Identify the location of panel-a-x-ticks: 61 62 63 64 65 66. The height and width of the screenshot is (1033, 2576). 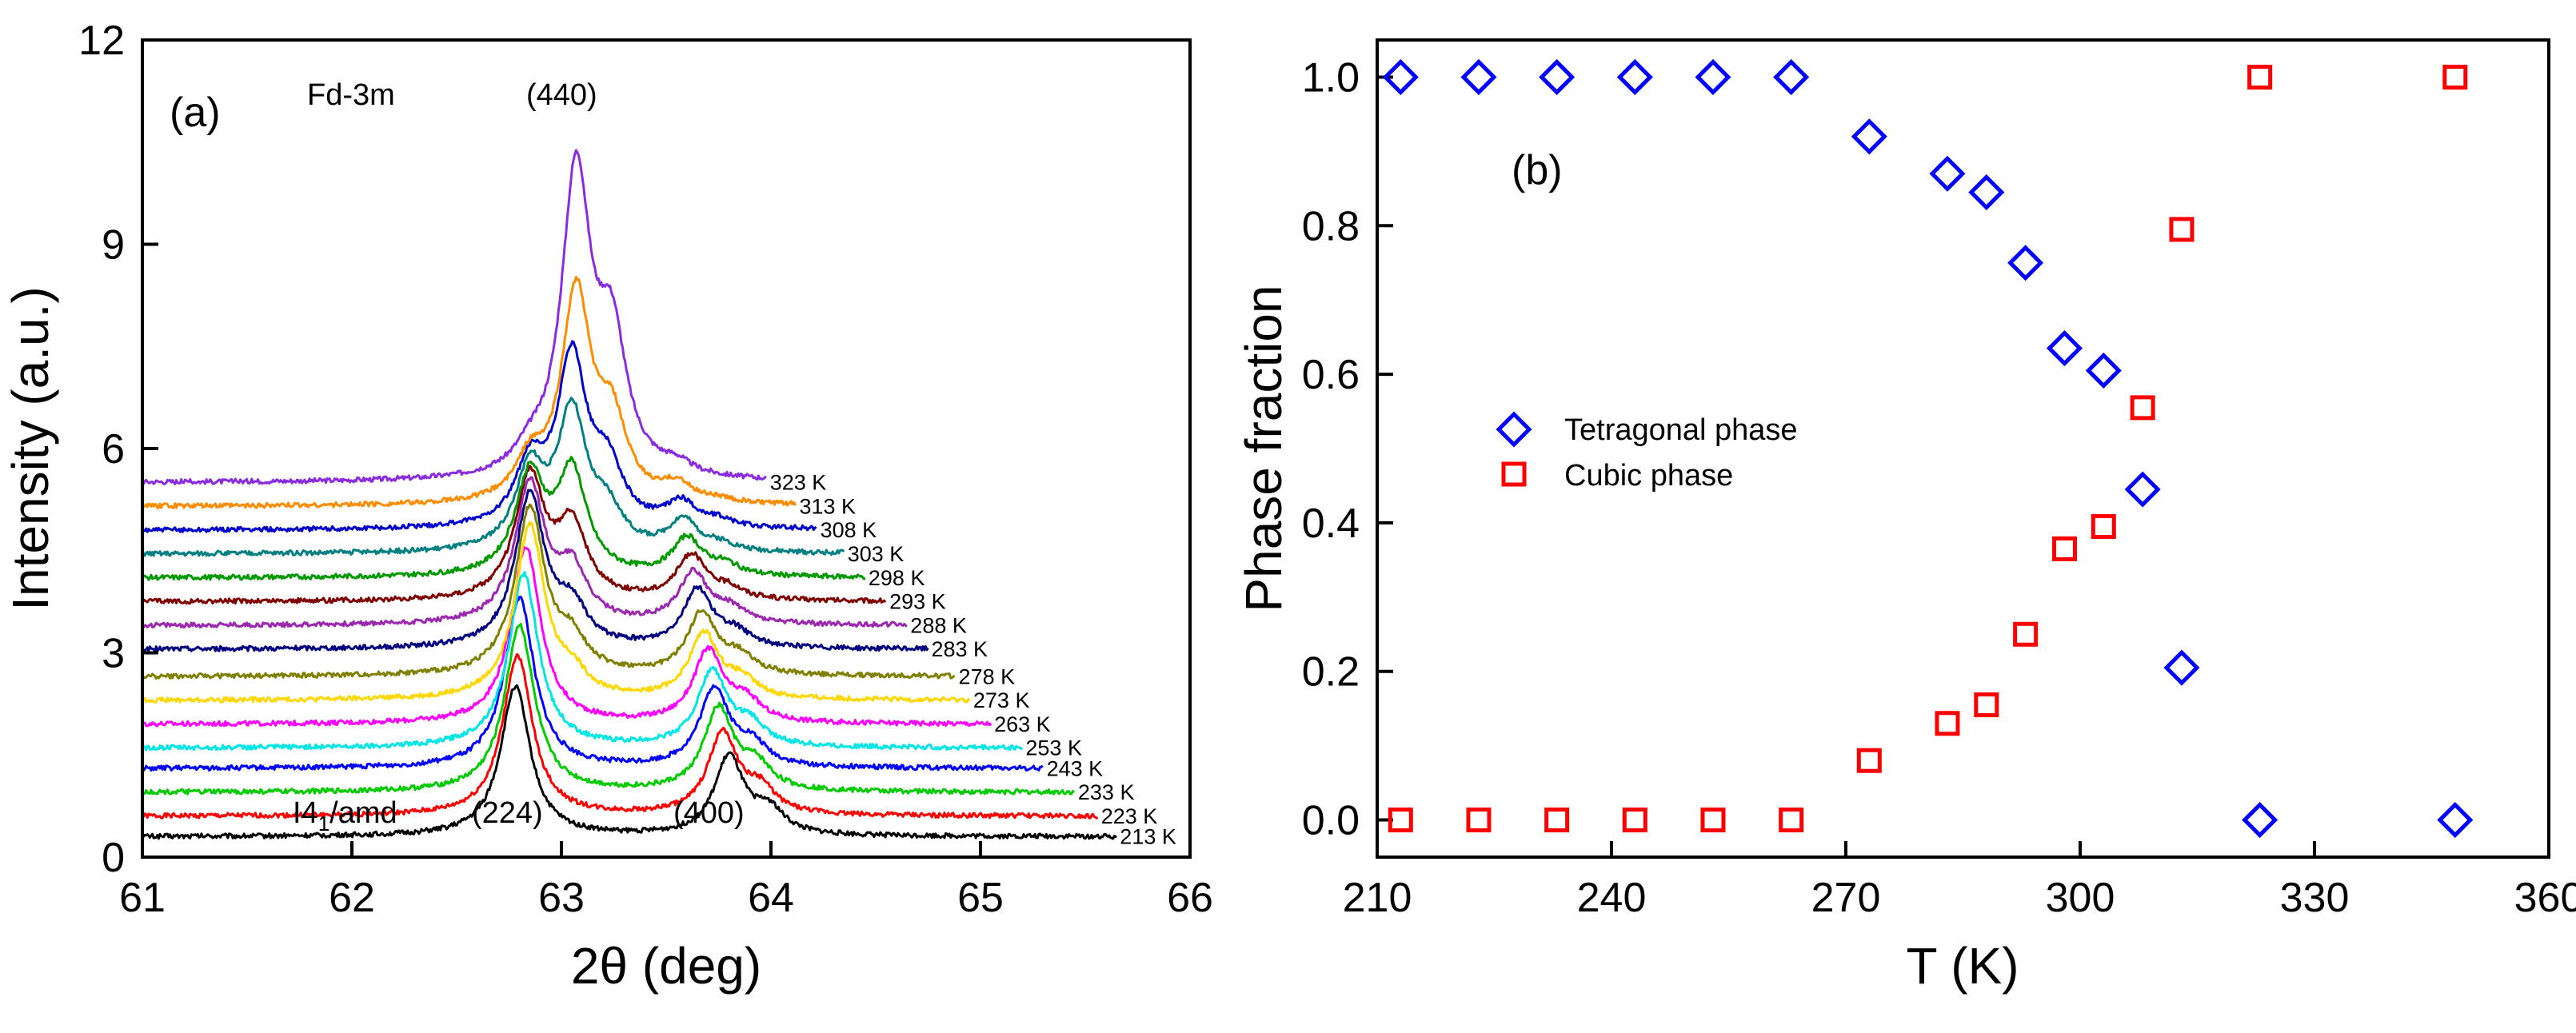
(666, 881).